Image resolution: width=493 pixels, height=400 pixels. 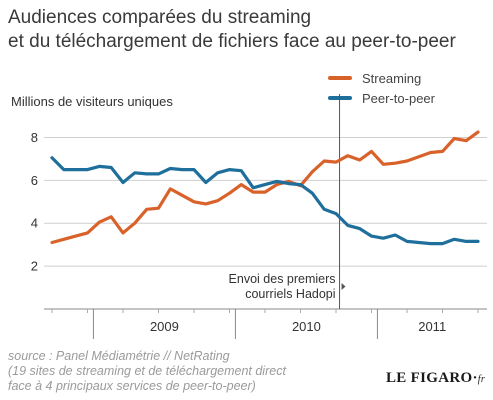 What do you see at coordinates (306, 326) in the screenshot?
I see `x-year-label-2010: 2010` at bounding box center [306, 326].